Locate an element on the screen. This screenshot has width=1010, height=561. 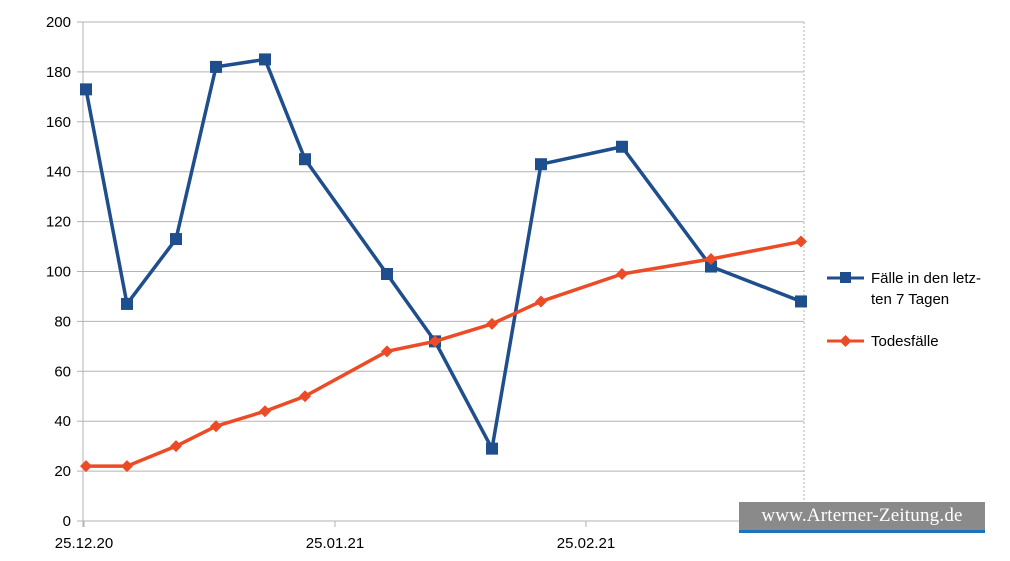
y-tick-label-160: 160 is located at coordinates (58, 122).